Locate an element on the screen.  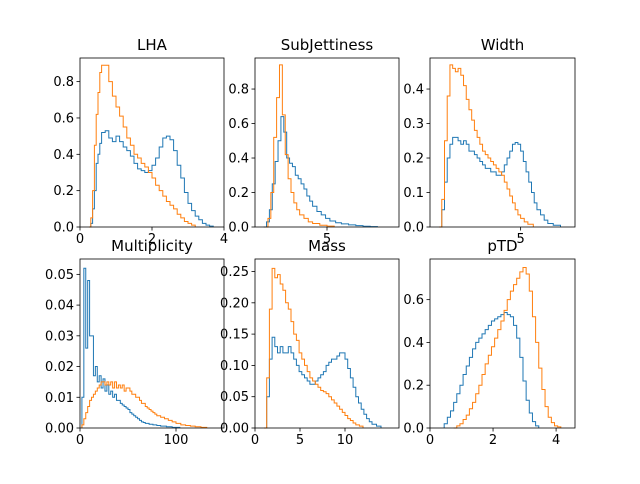
y-tick-label: 0.04 is located at coordinates (59, 306).